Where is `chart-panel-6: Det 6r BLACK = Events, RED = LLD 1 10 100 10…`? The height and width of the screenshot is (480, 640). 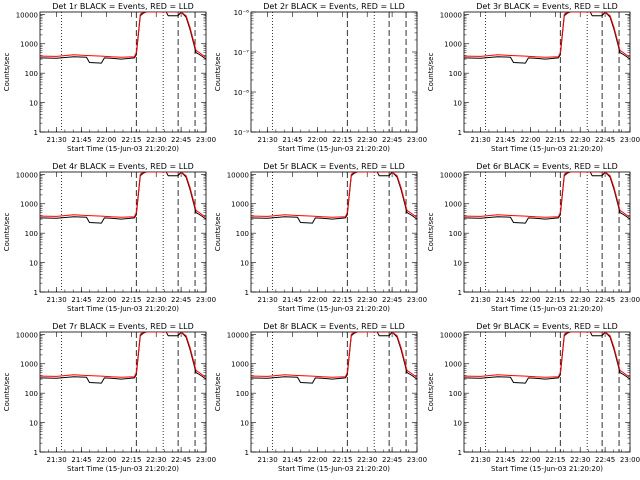
chart-panel-6: Det 6r BLACK = Events, RED = LLD 1 10 100 10… is located at coordinates (533, 237).